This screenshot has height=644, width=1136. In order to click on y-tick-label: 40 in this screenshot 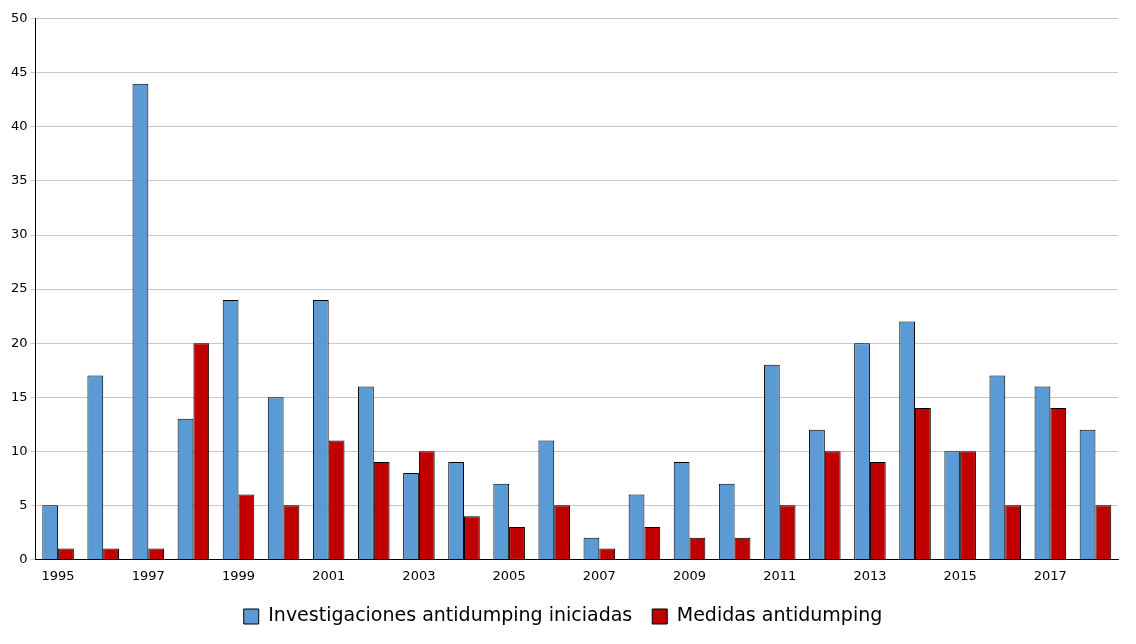, I will do `click(19, 126)`.